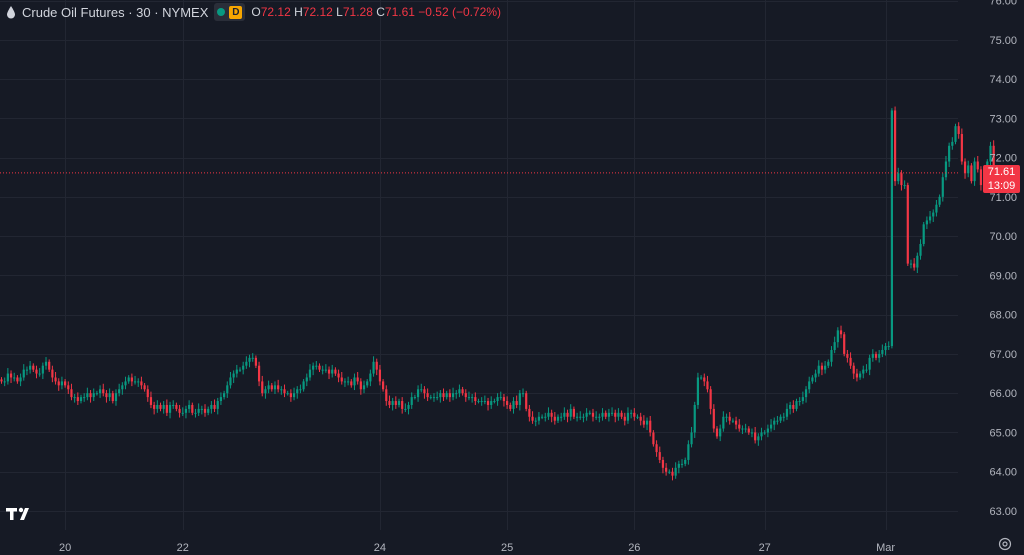 The height and width of the screenshot is (555, 1024). What do you see at coordinates (21, 514) in the screenshot?
I see `tradingview-logo` at bounding box center [21, 514].